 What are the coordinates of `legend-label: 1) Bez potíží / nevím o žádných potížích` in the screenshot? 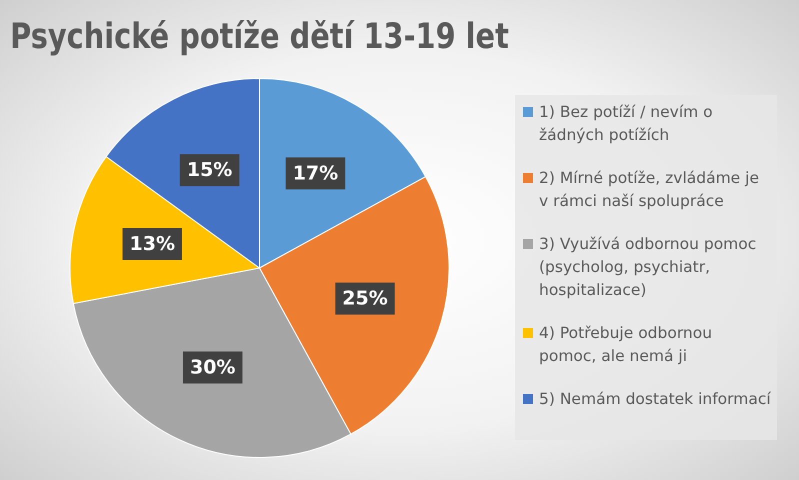 It's located at (626, 124).